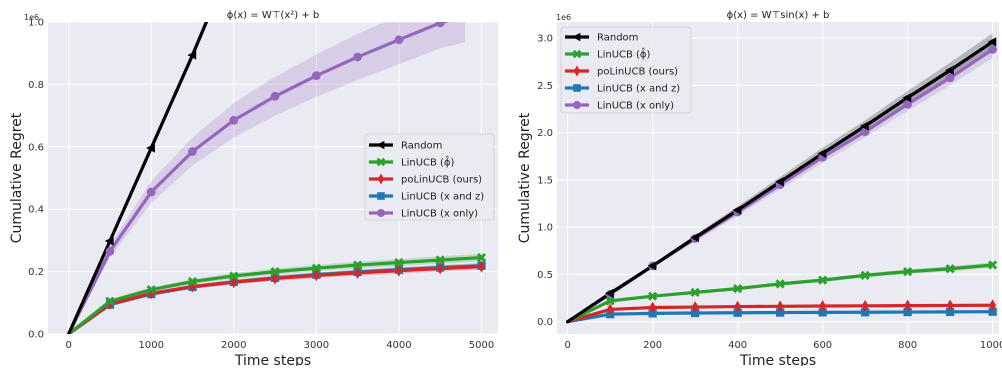 The width and height of the screenshot is (1002, 370). I want to click on left-y-multiplier: 1e6, so click(31, 17).